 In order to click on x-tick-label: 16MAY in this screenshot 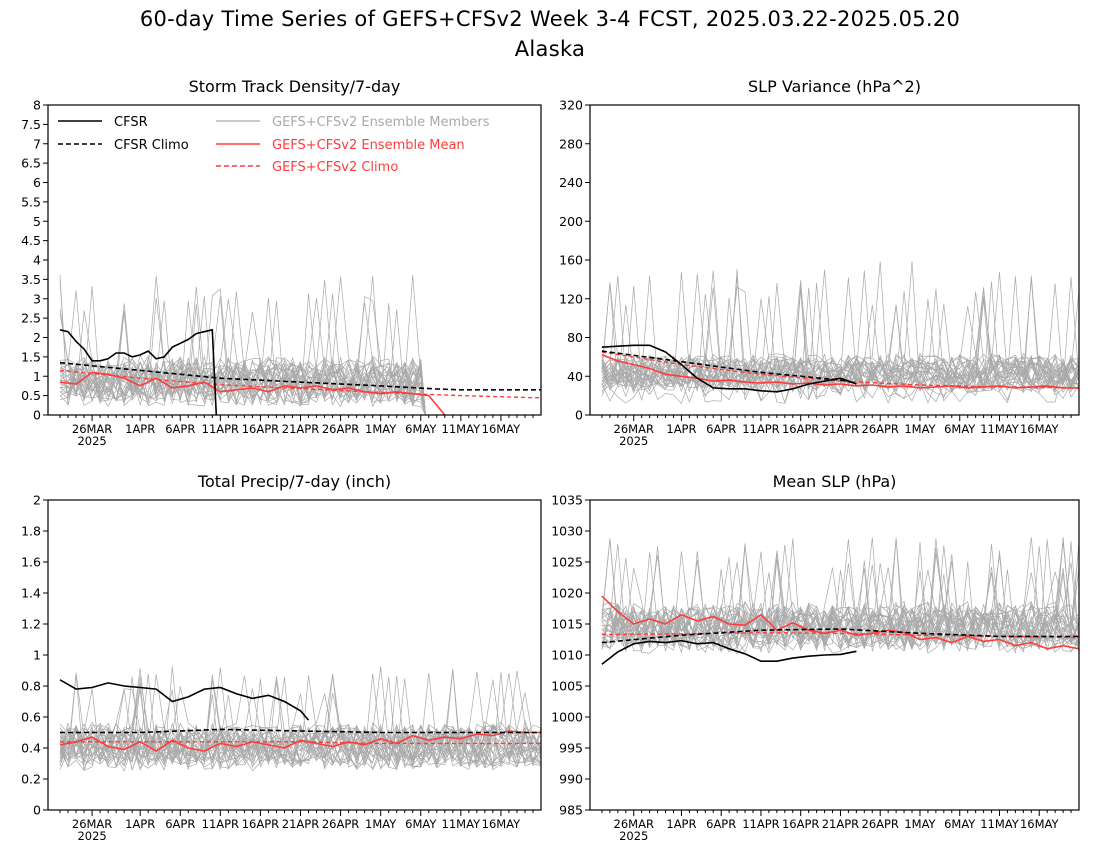, I will do `click(1040, 824)`.